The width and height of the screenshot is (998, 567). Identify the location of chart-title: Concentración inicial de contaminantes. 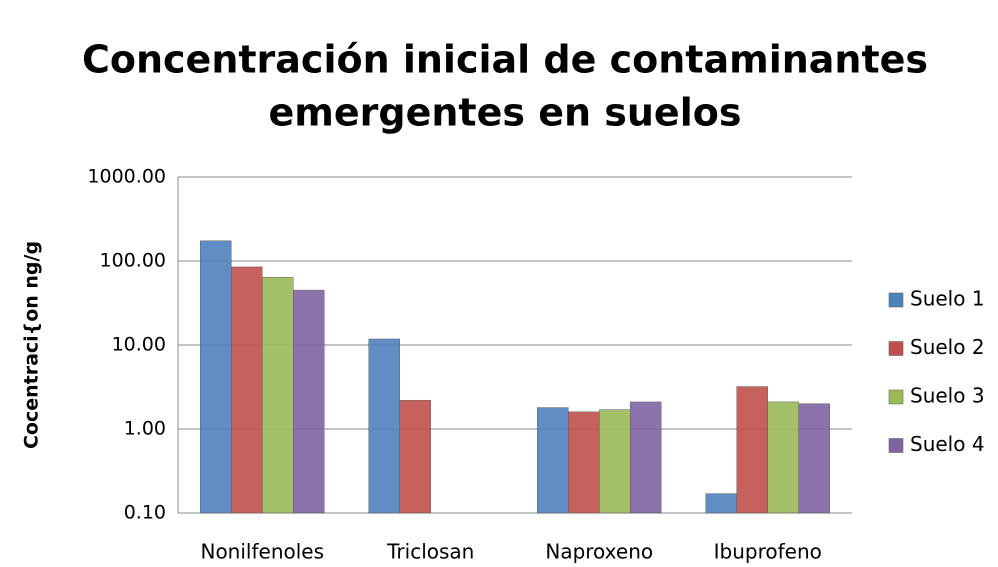
(505, 60).